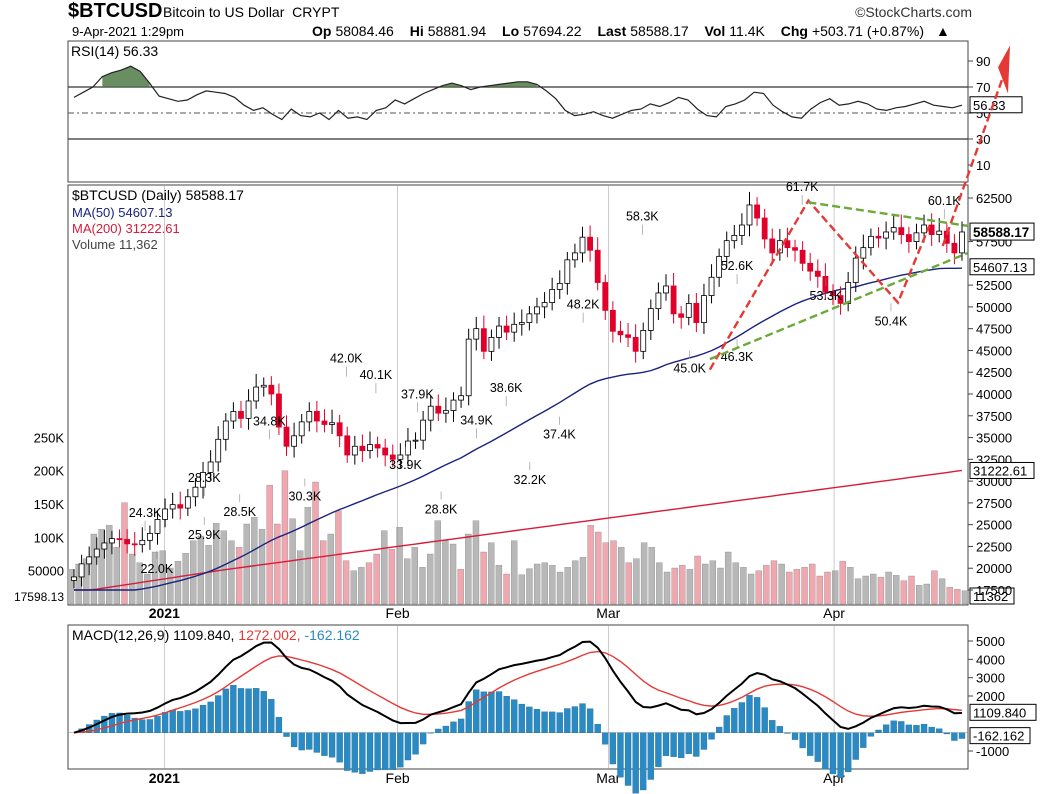 The image size is (1044, 794). What do you see at coordinates (224, 12) in the screenshot?
I see `symbol-name-text: Bitcoin to US Dollar` at bounding box center [224, 12].